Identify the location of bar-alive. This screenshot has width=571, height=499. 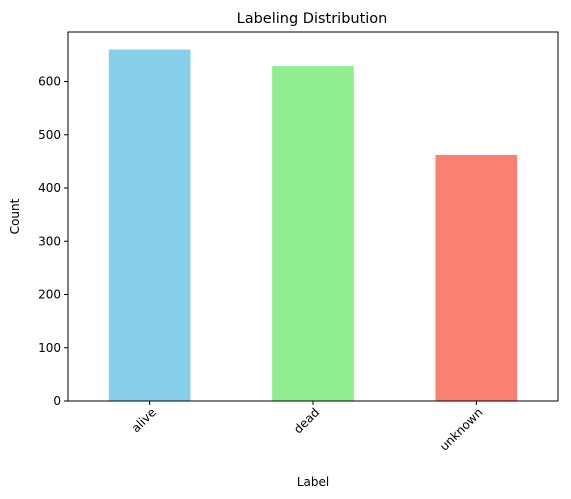
(149, 225).